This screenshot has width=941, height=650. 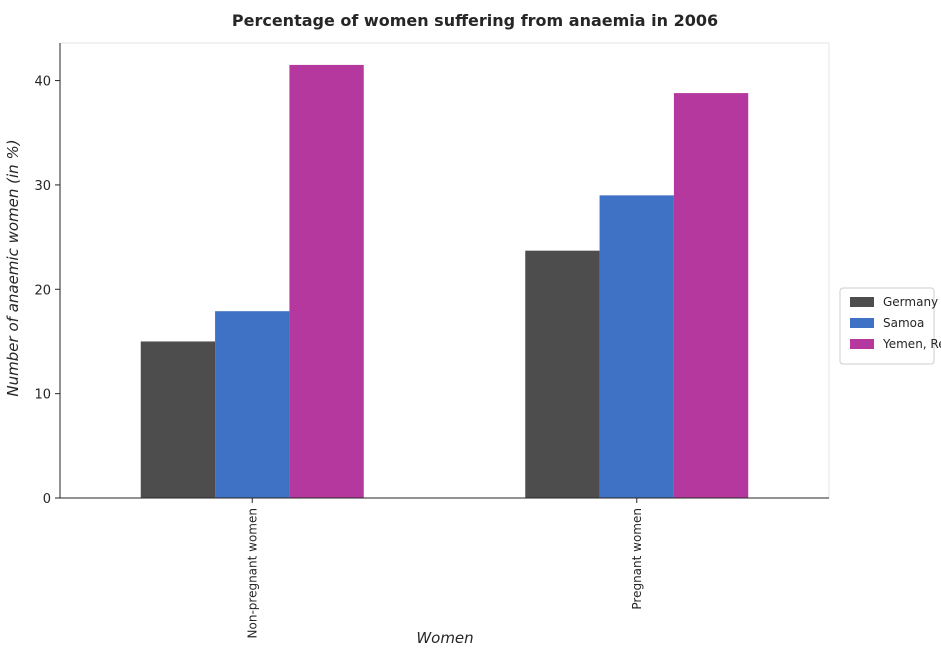 What do you see at coordinates (42, 186) in the screenshot?
I see `y-tick-label: 30` at bounding box center [42, 186].